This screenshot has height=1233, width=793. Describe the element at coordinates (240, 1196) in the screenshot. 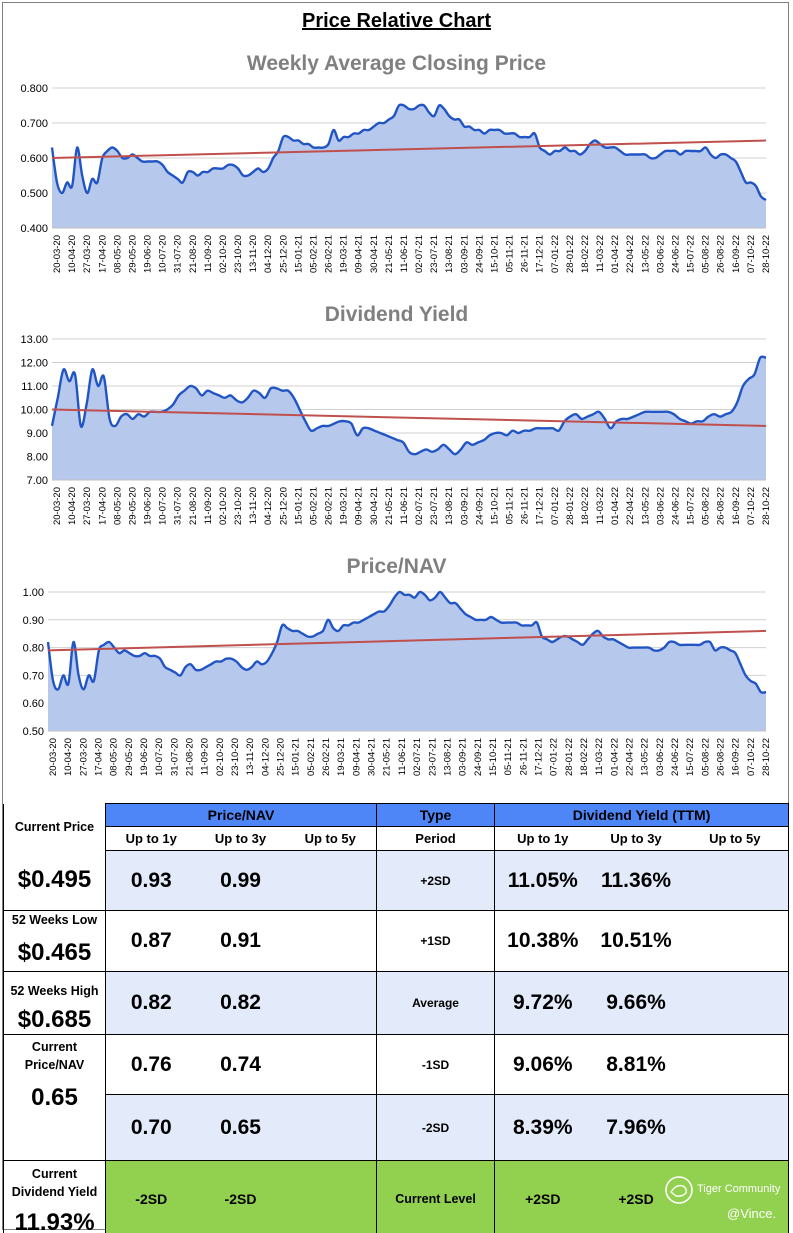

I see `pnav-current-level-3y: -2SD` at that location.